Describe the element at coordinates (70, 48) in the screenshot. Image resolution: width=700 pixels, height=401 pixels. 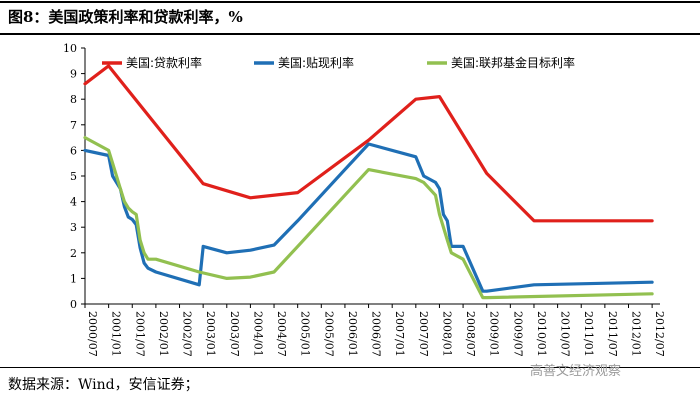
I see `y-tick-label: 10` at that location.